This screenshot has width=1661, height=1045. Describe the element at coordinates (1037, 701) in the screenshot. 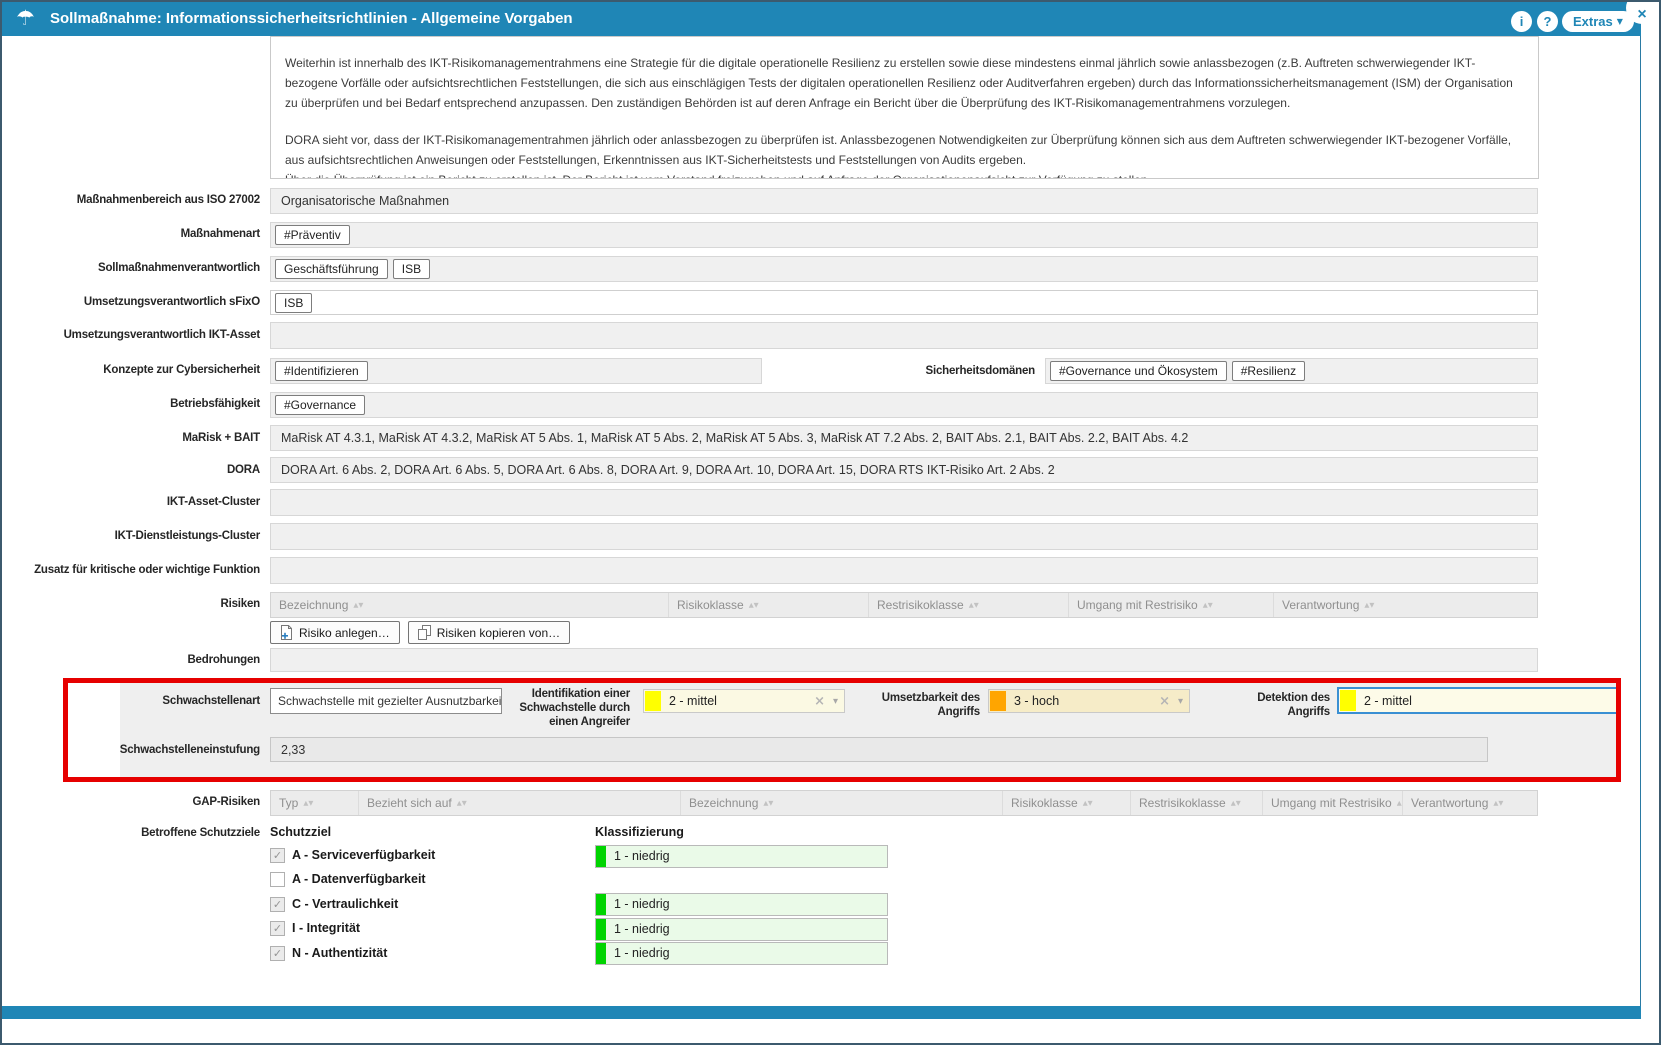

I see `dropdown-value: 3 - hoch` at that location.